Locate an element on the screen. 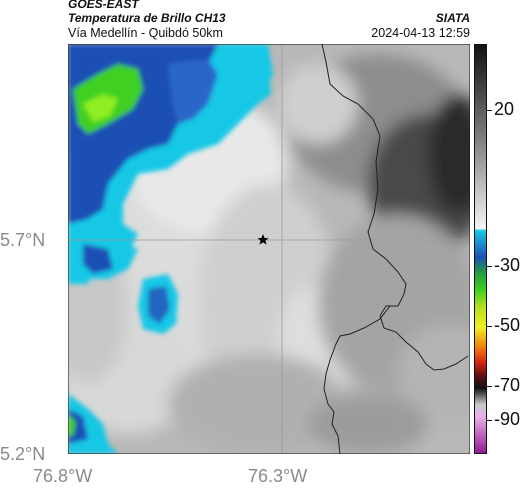 The image size is (526, 491). department-border-south is located at coordinates (357, 379).